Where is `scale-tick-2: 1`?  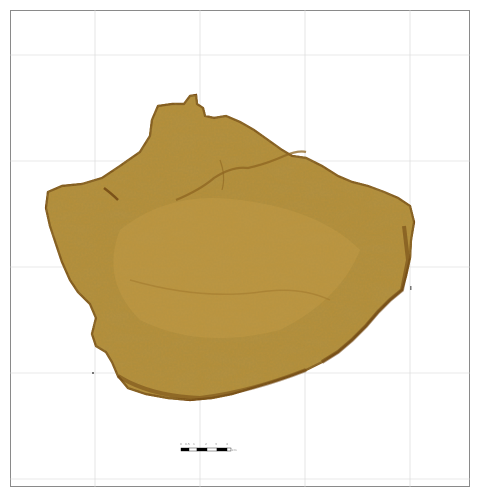
scale-tick-2: 1 is located at coordinates (194, 444).